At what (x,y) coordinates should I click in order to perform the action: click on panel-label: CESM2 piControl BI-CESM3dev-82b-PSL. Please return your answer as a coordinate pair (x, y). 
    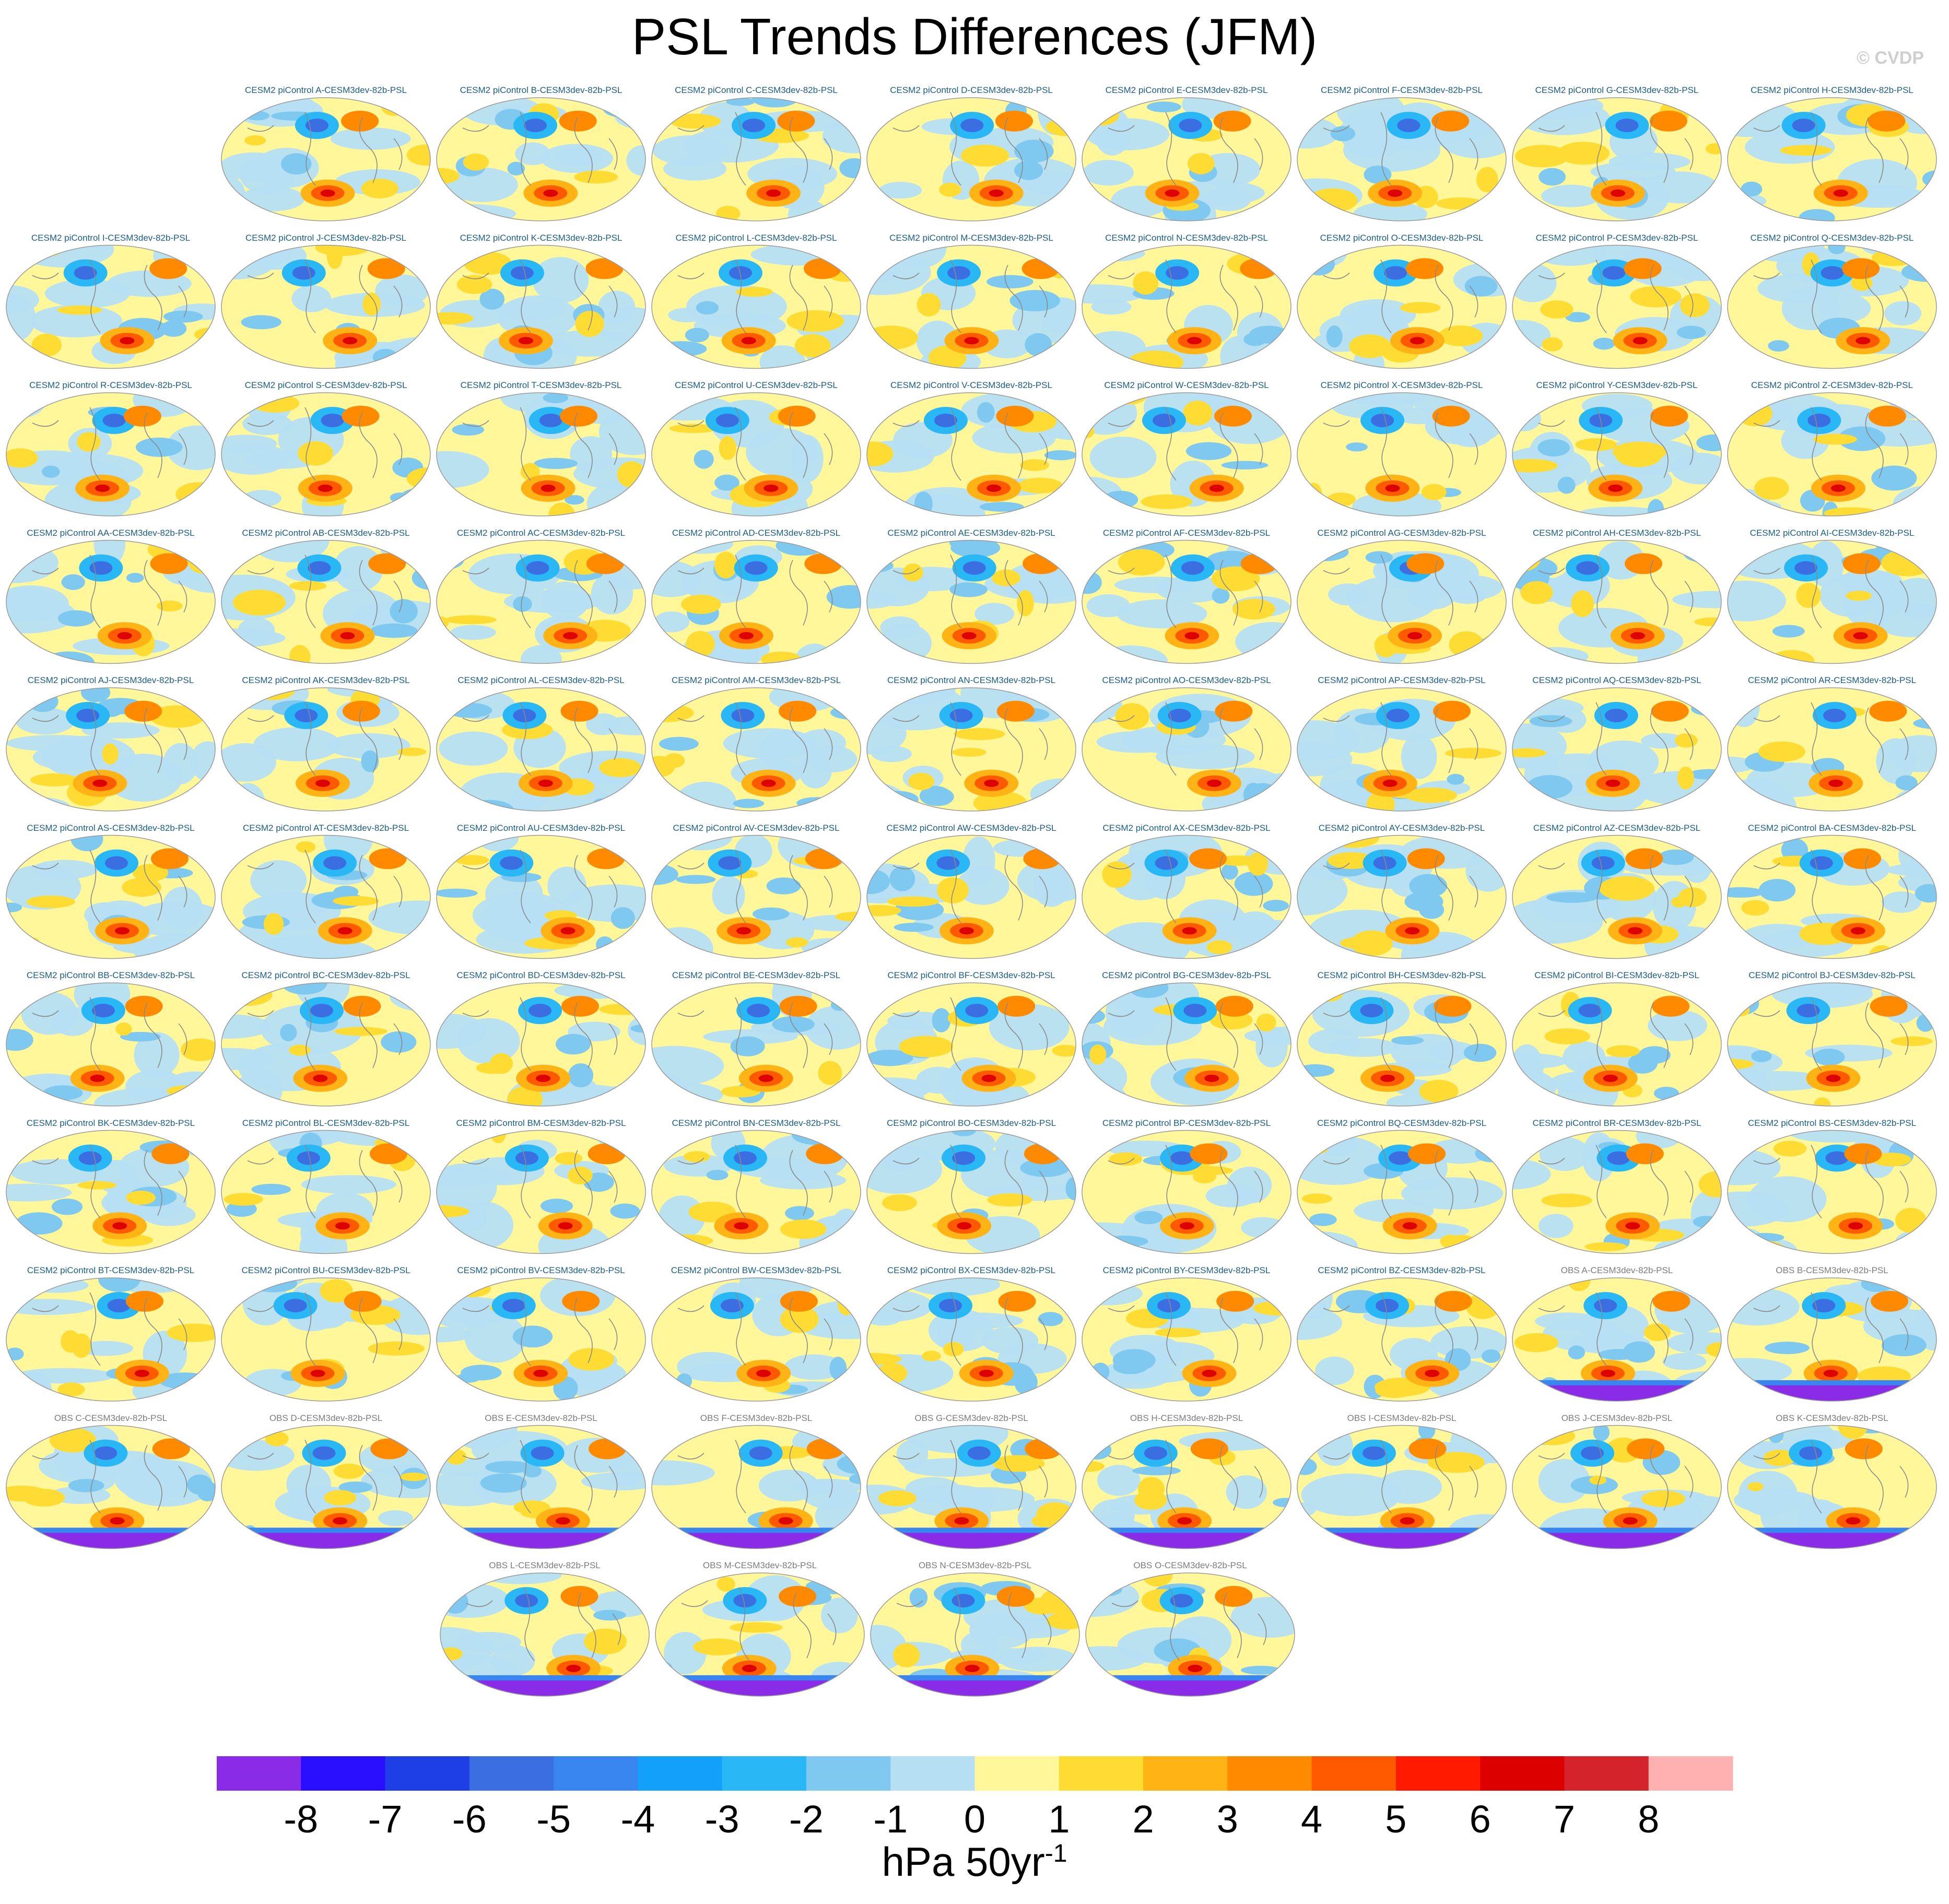
    Looking at the image, I should click on (1616, 975).